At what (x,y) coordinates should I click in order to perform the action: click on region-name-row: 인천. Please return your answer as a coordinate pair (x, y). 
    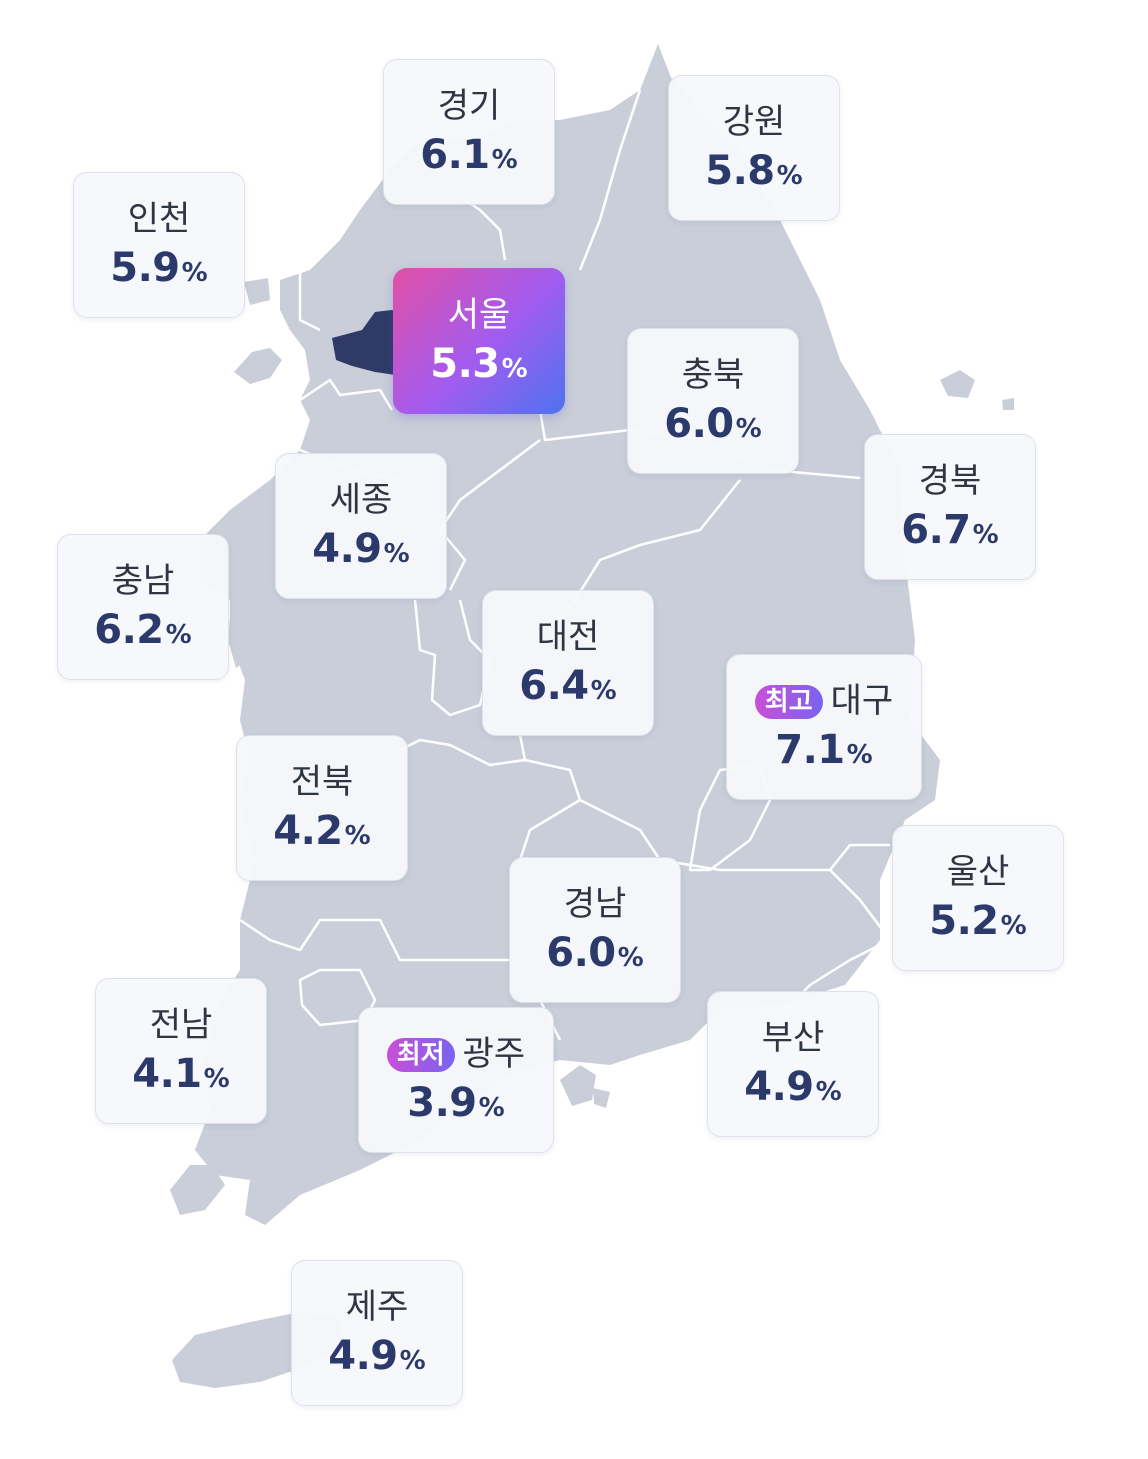
    Looking at the image, I should click on (159, 219).